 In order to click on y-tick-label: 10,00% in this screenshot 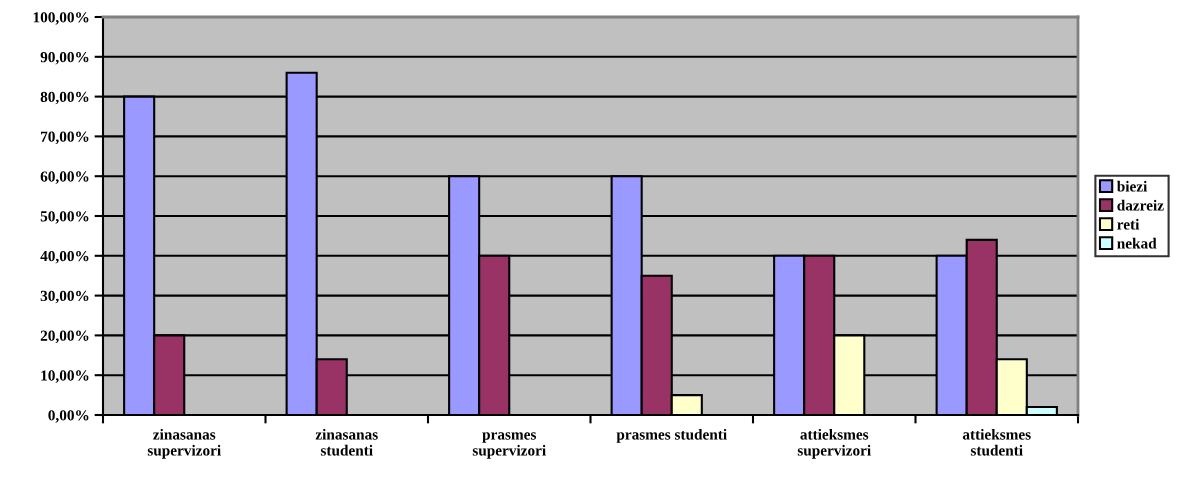, I will do `click(65, 376)`.